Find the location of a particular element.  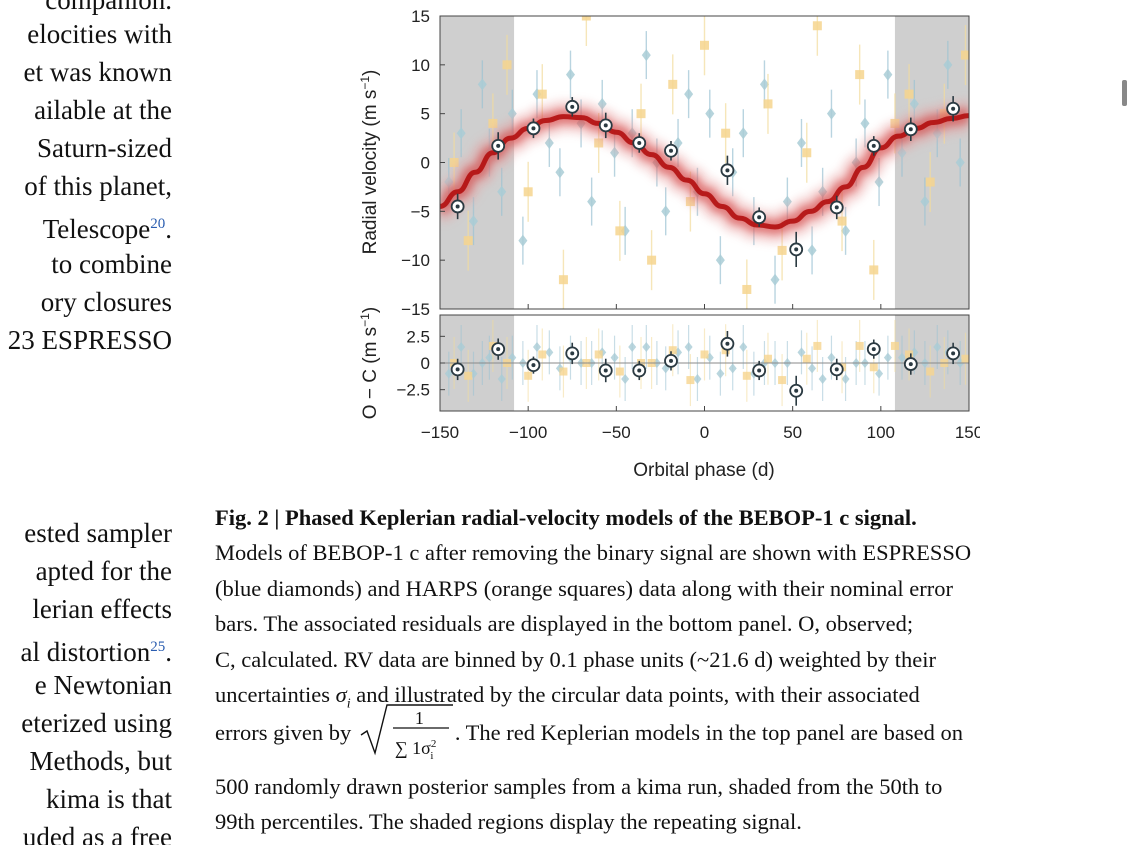

left-text-line: of this planet, is located at coordinates (98, 186).